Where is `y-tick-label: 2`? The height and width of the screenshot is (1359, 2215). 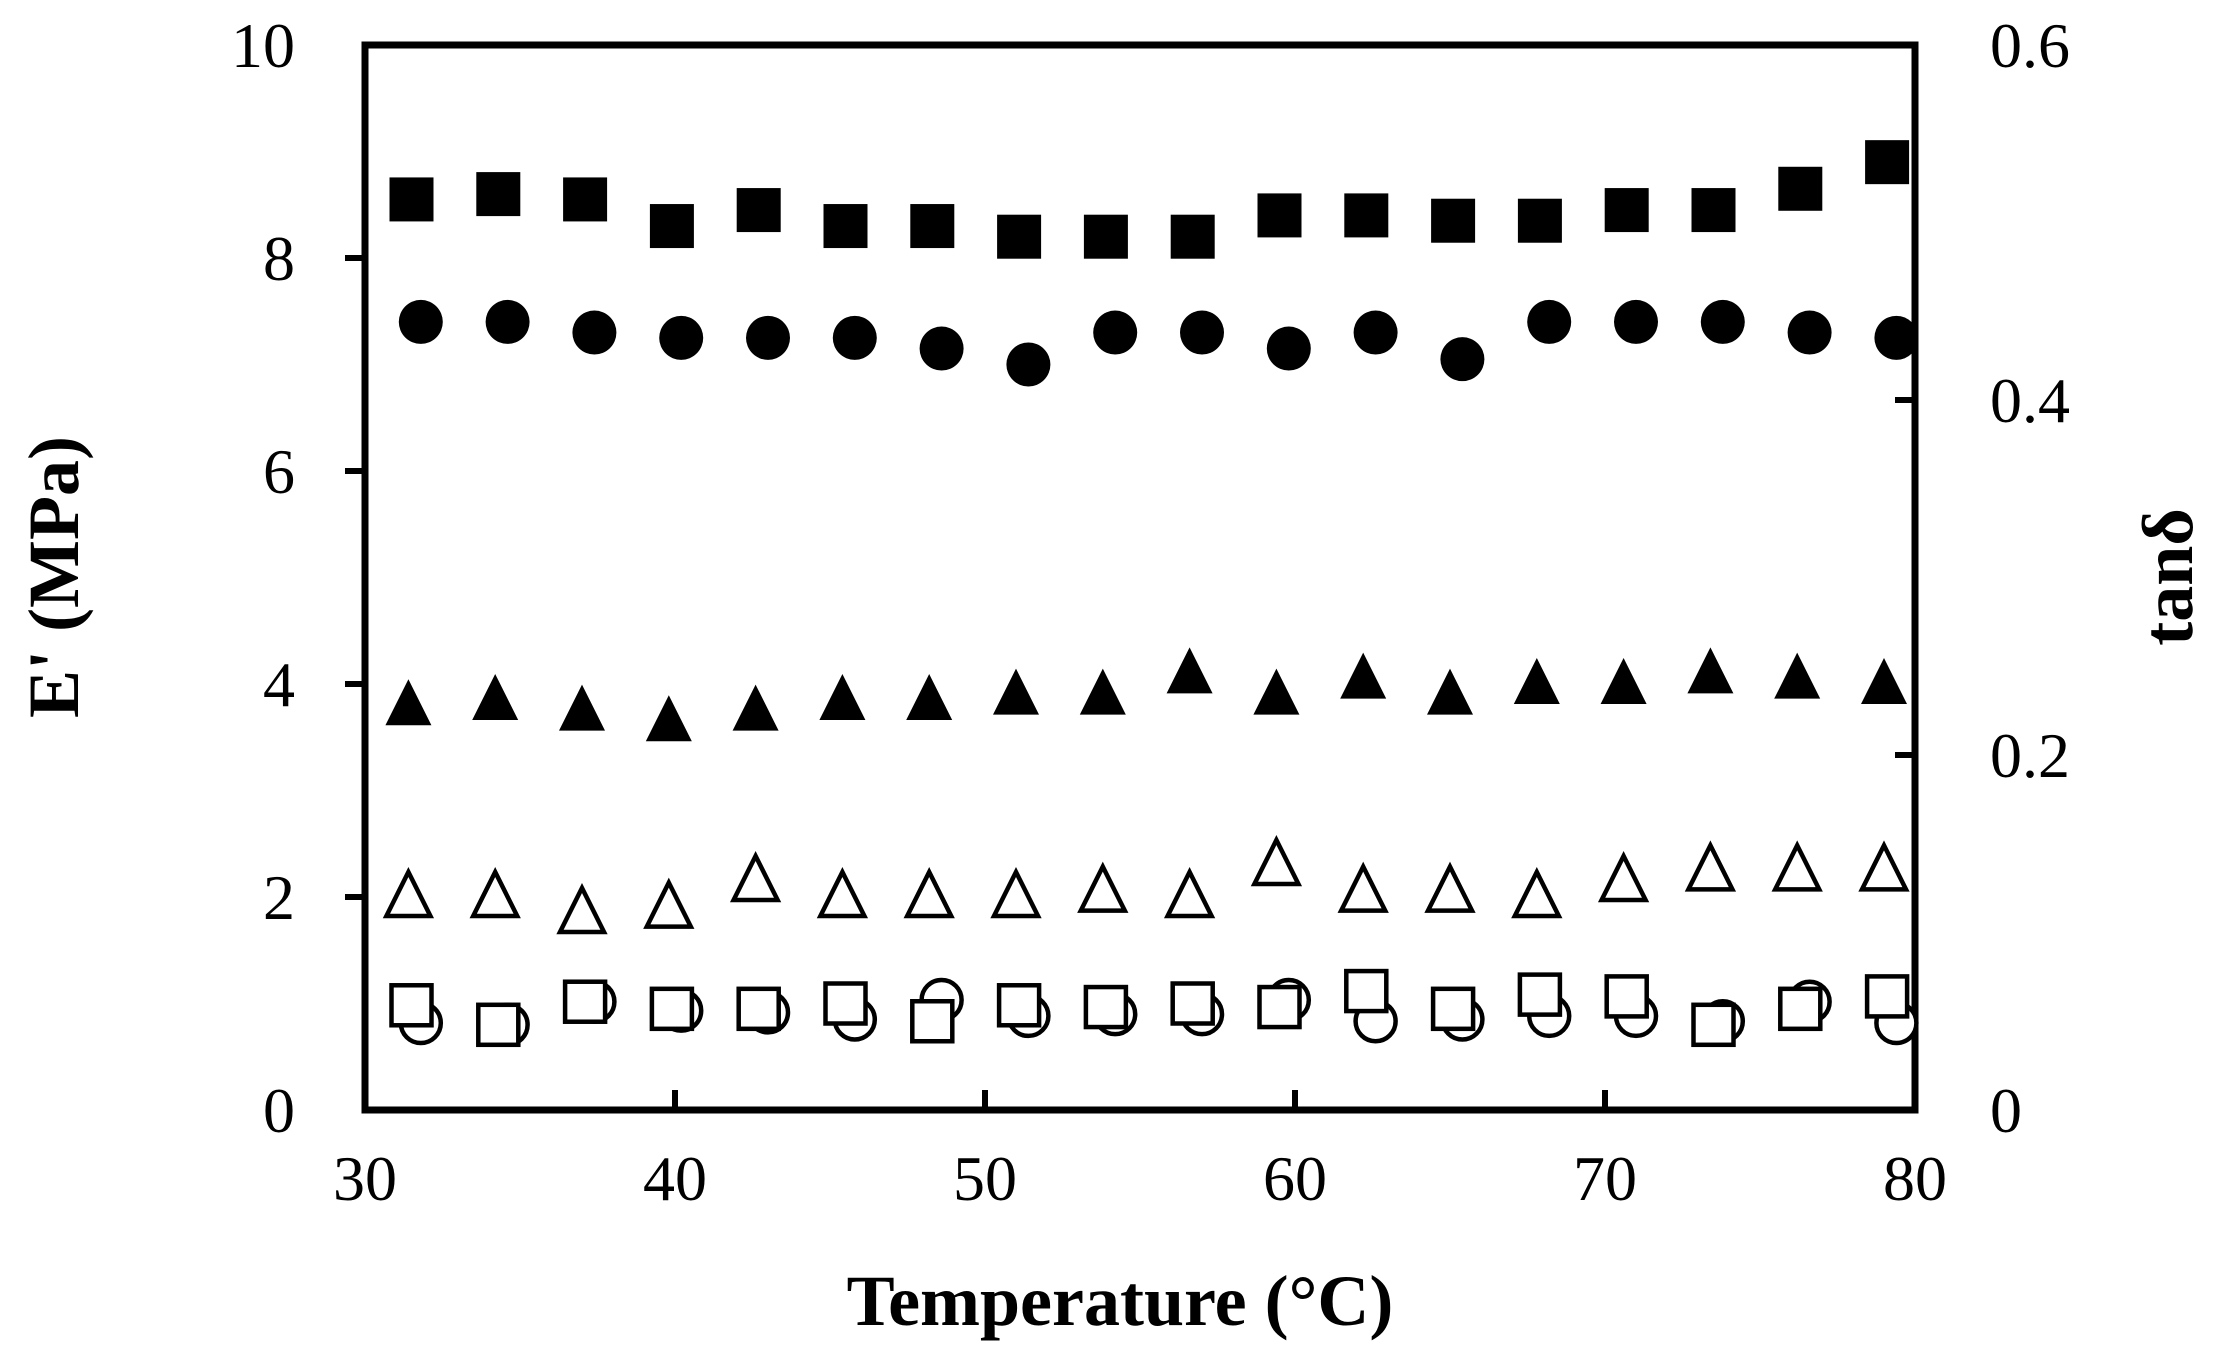 y-tick-label: 2 is located at coordinates (279, 897).